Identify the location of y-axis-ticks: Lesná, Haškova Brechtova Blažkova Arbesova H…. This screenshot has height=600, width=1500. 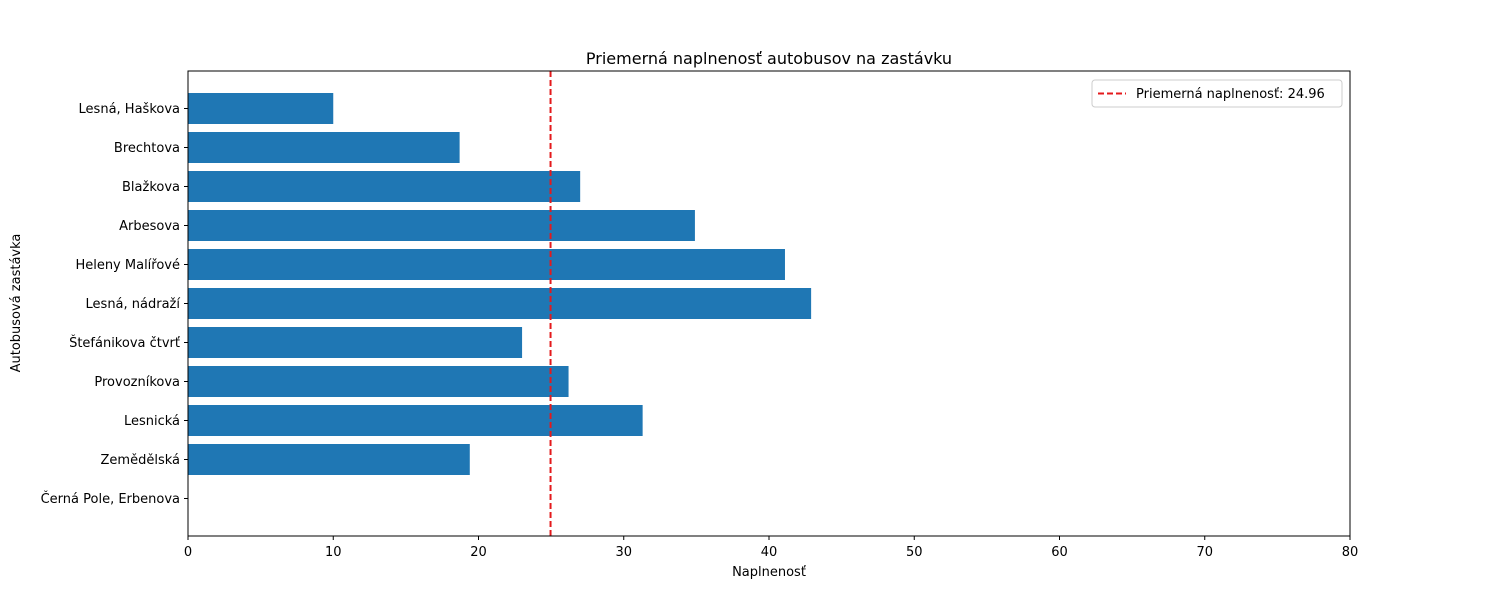
(114, 304).